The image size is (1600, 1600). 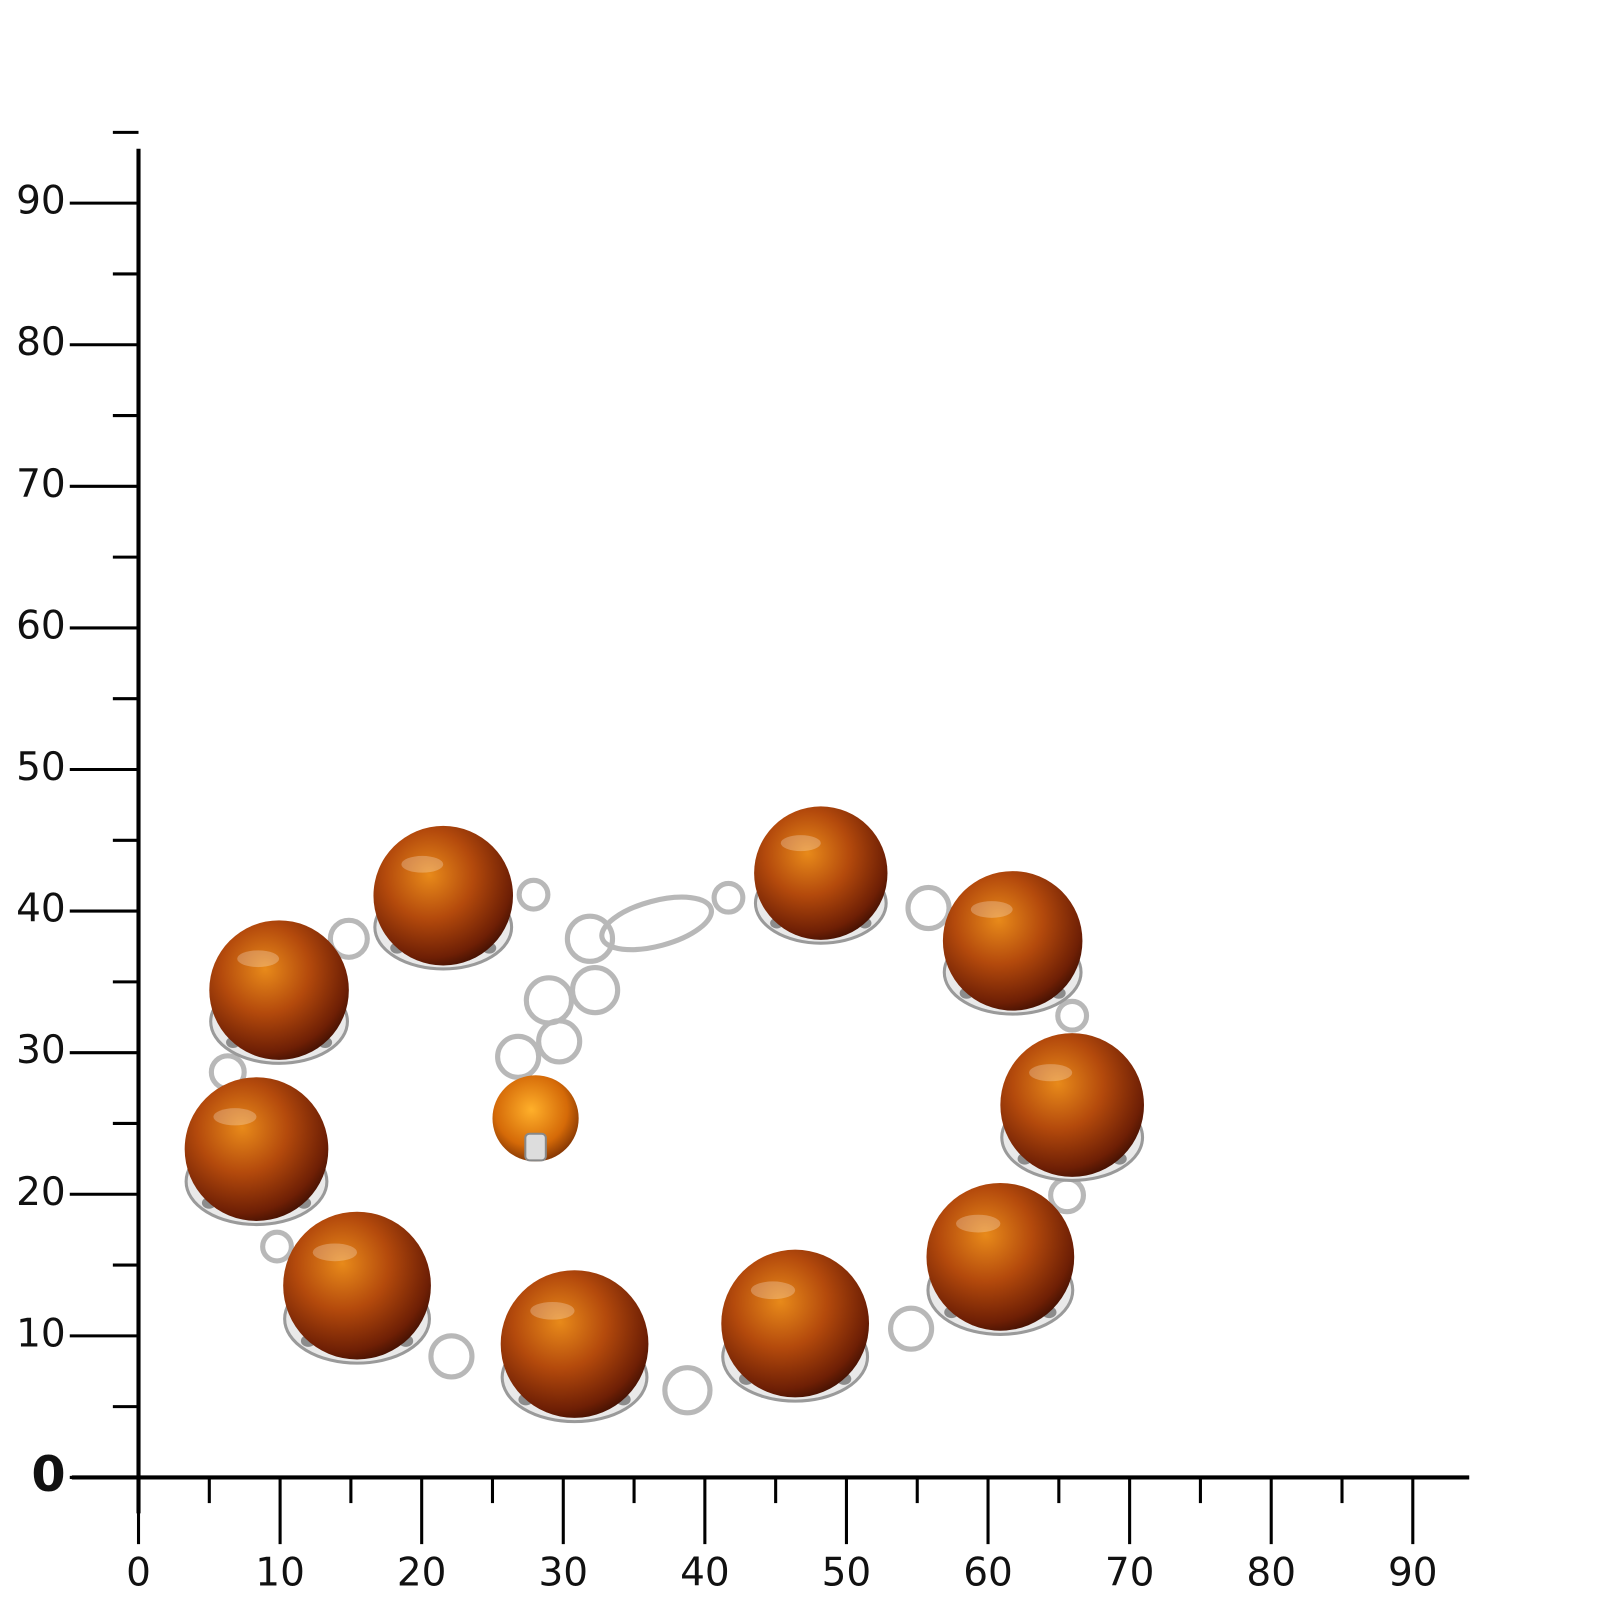 I want to click on y-tick-label: 90, so click(x=41, y=201).